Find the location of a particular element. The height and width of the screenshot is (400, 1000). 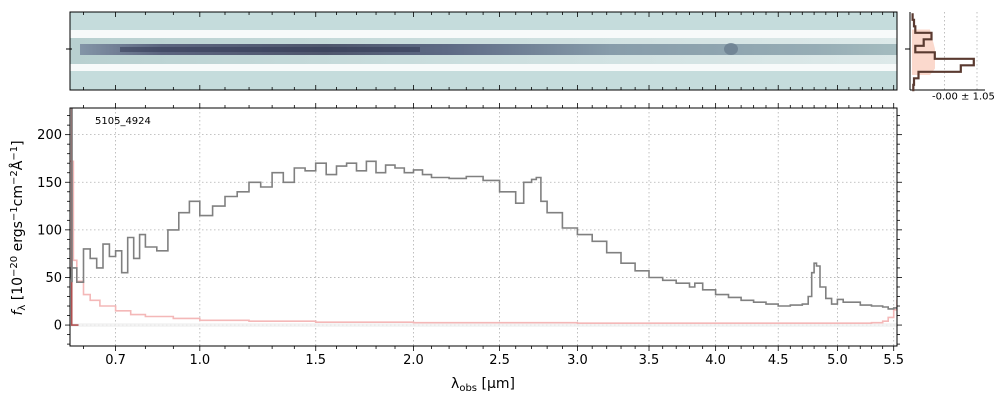

y-axis-label-exp4: −1 is located at coordinates (14, 153).